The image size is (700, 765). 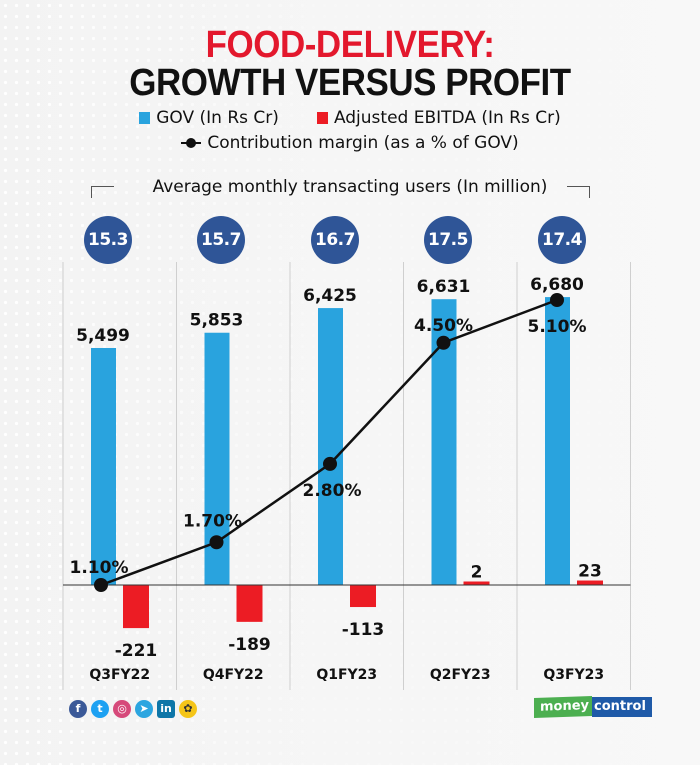 I want to click on users-badge: 17.4, so click(x=562, y=240).